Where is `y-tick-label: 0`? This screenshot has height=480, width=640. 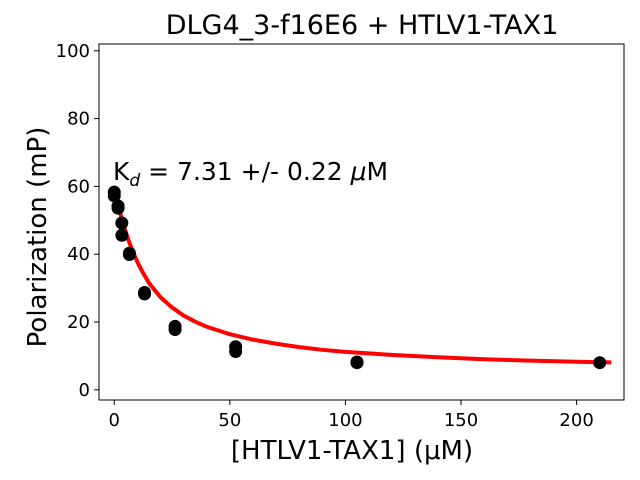 y-tick-label: 0 is located at coordinates (84, 390).